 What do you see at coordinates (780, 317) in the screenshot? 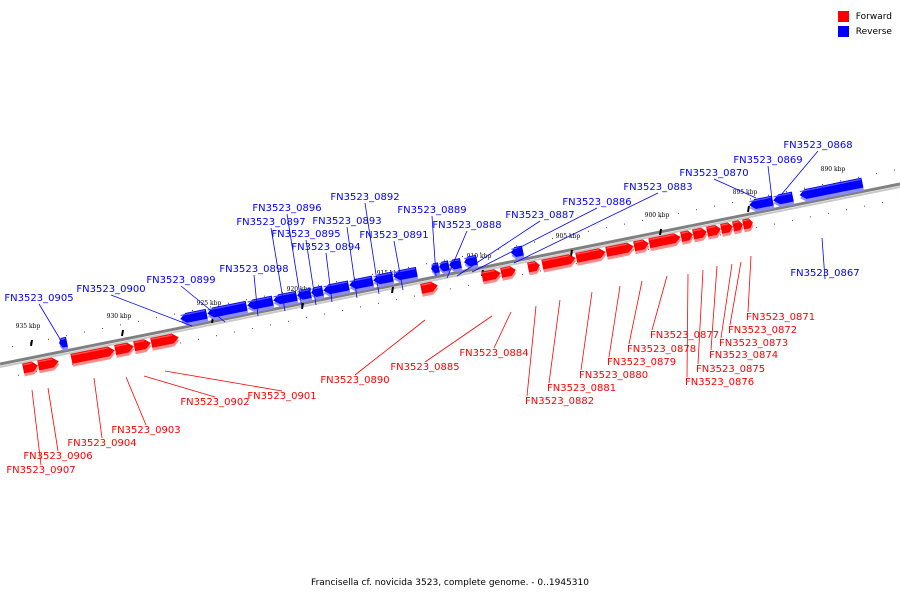
I see `gene-label: FN3523_0871` at bounding box center [780, 317].